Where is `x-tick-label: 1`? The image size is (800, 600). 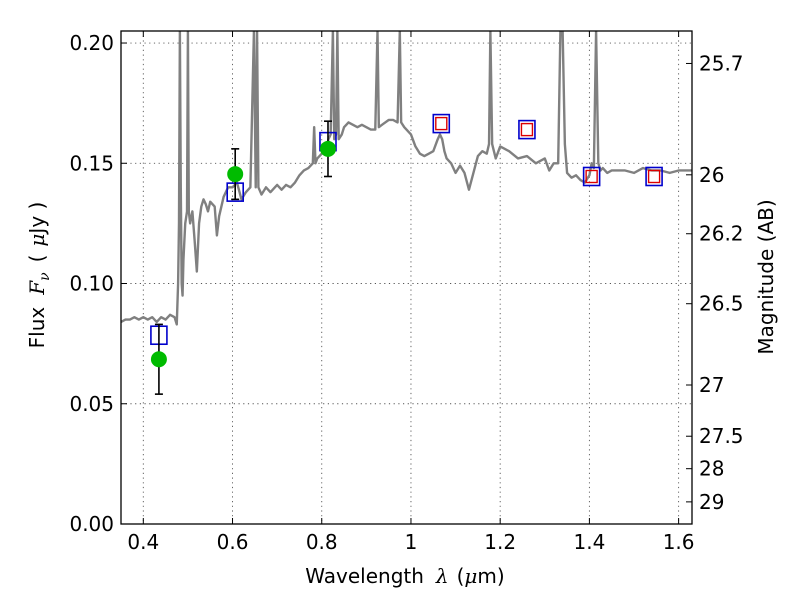 x-tick-label: 1 is located at coordinates (411, 542).